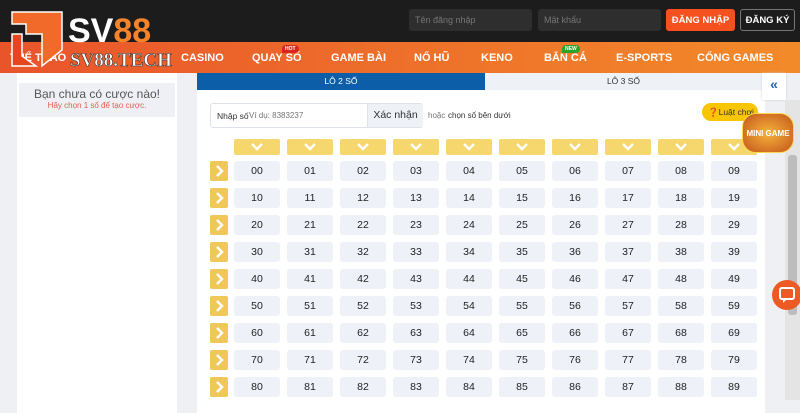 Image resolution: width=800 pixels, height=413 pixels. I want to click on nav-fishing: NEW BẮN CÁ, so click(565, 54).